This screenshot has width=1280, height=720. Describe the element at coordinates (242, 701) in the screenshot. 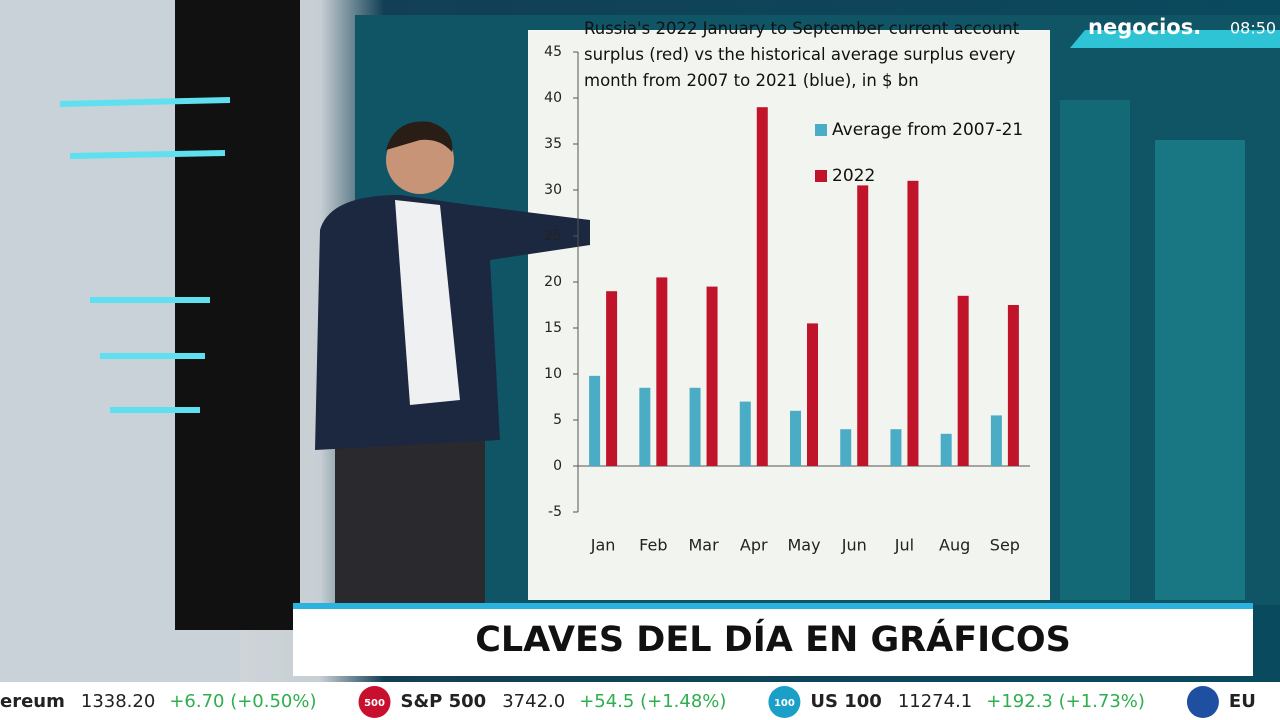

I see `ticker-change: +6.70 (+0.50%)` at that location.